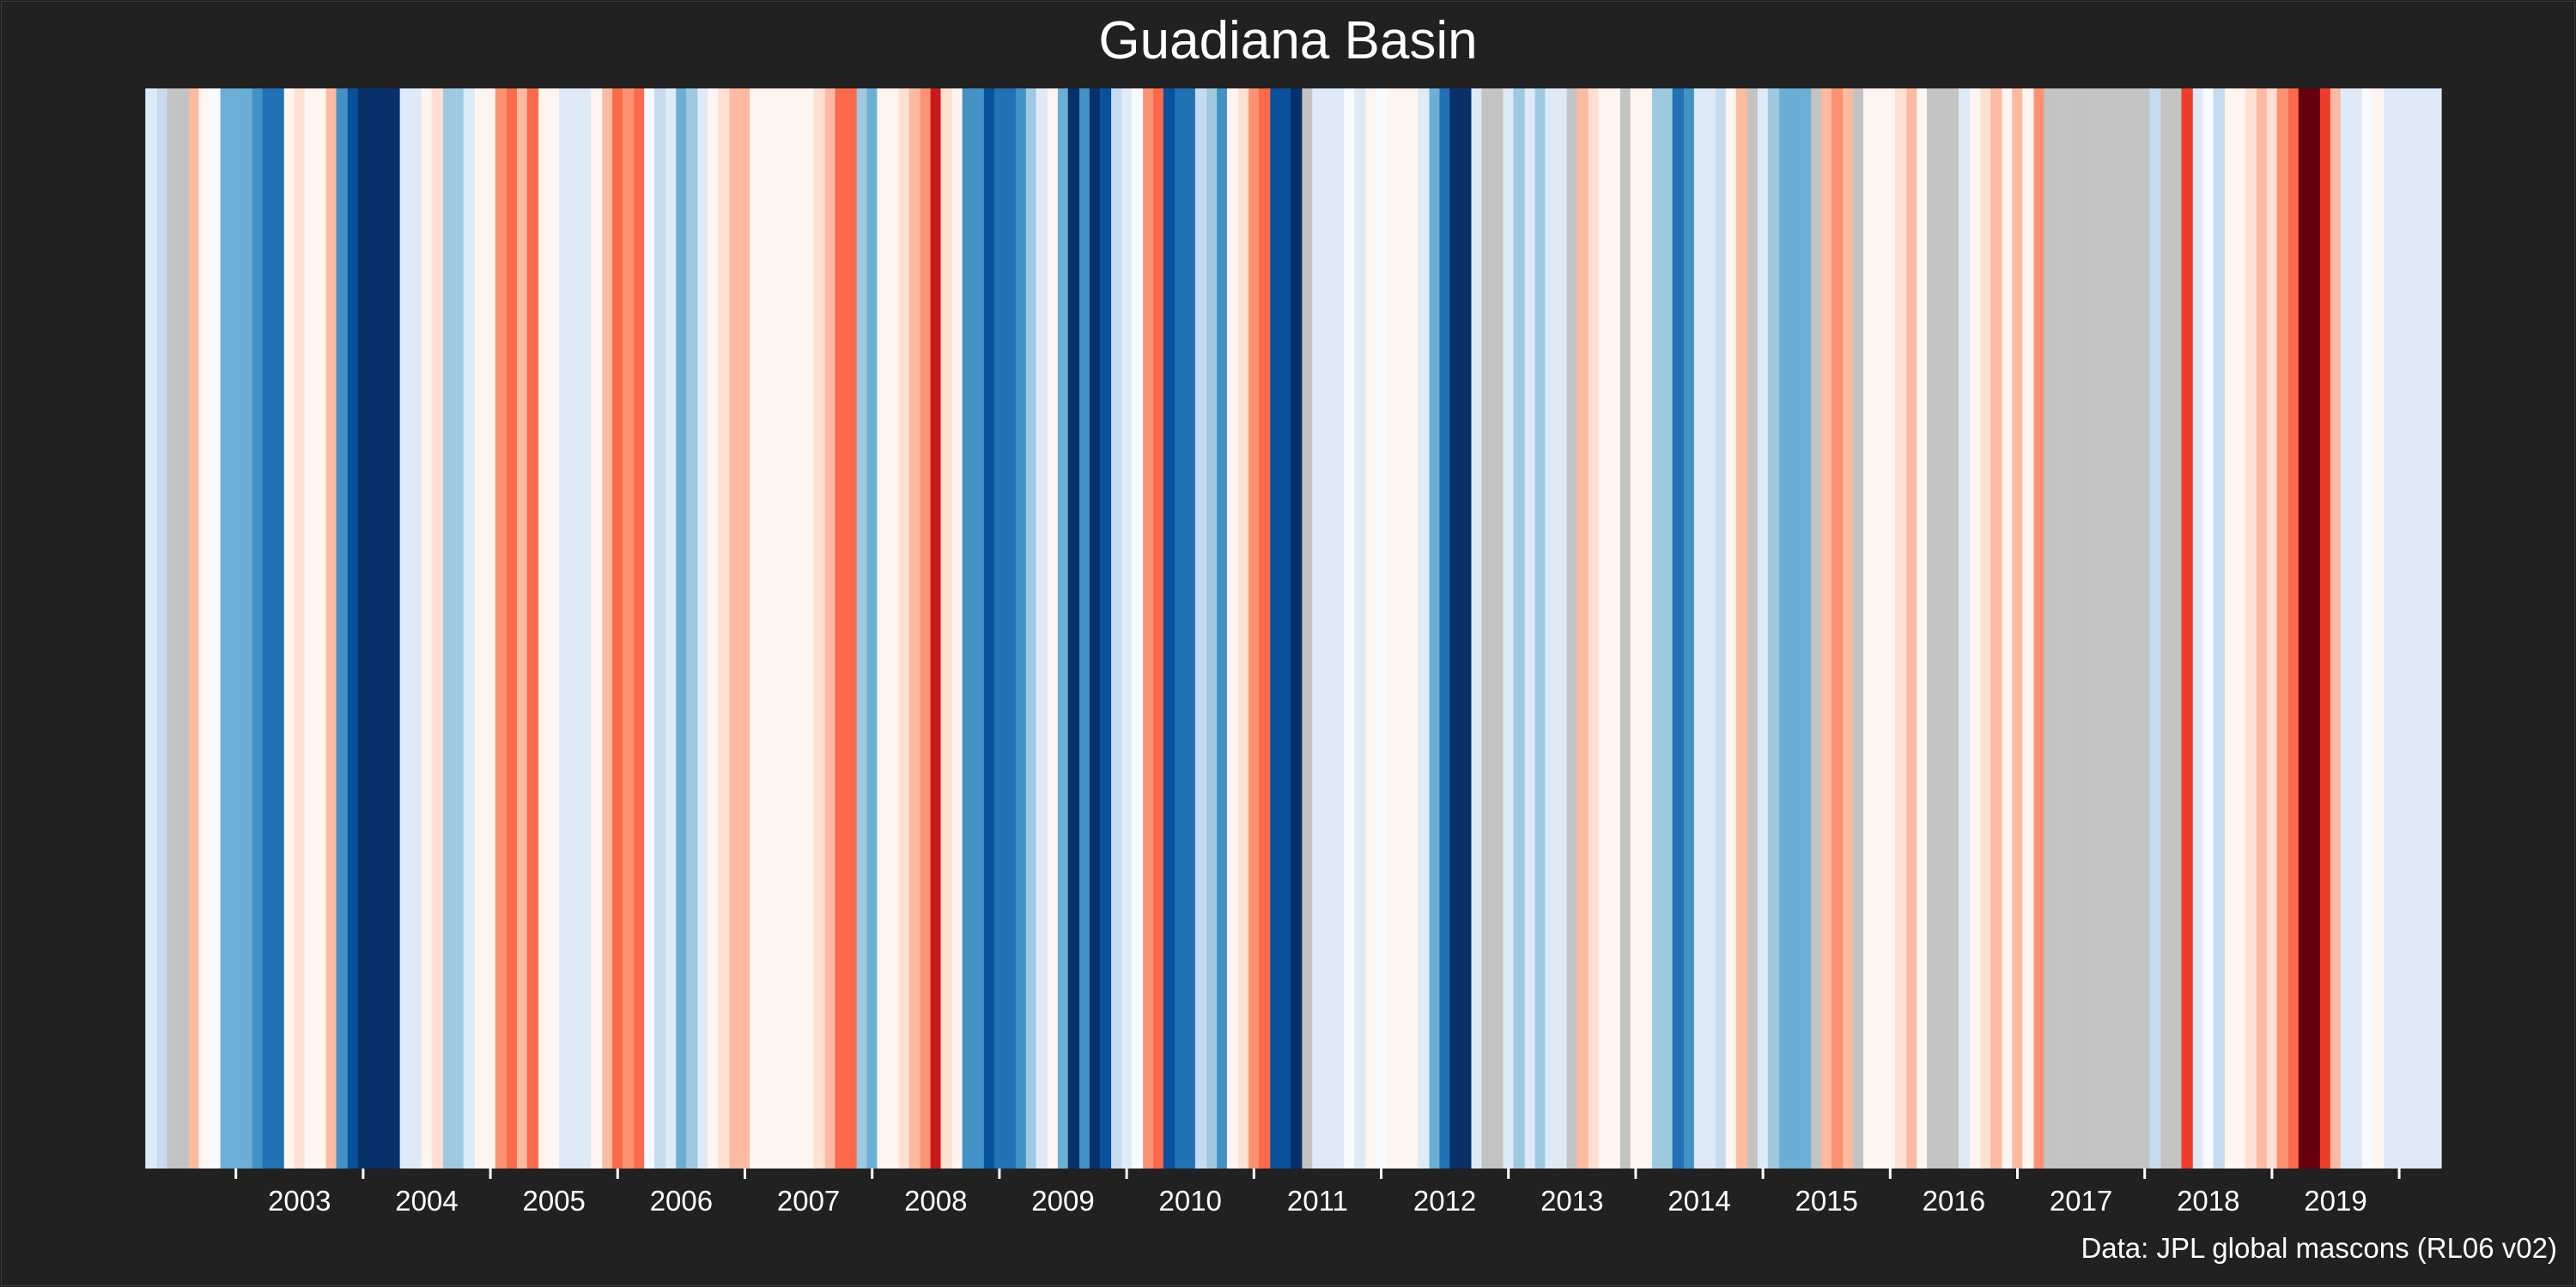  Describe the element at coordinates (1699, 1201) in the screenshot. I see `x-tick-label: 2014` at that location.